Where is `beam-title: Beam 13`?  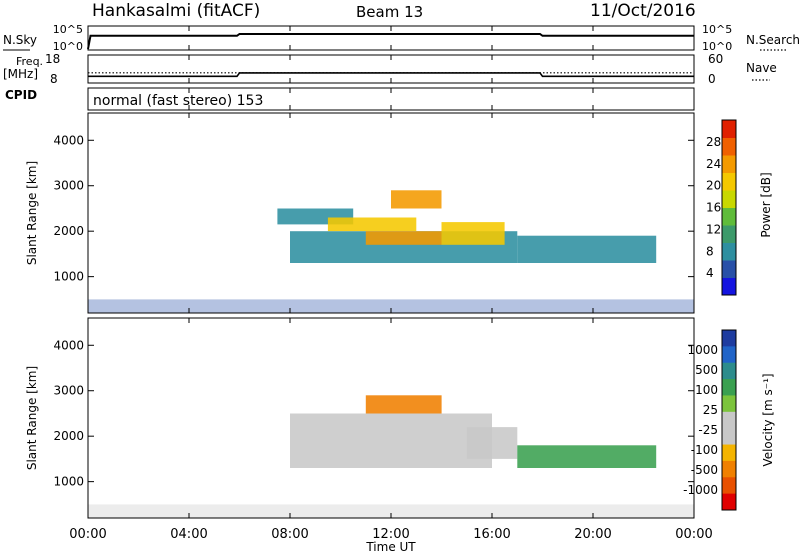 beam-title: Beam 13 is located at coordinates (389, 12).